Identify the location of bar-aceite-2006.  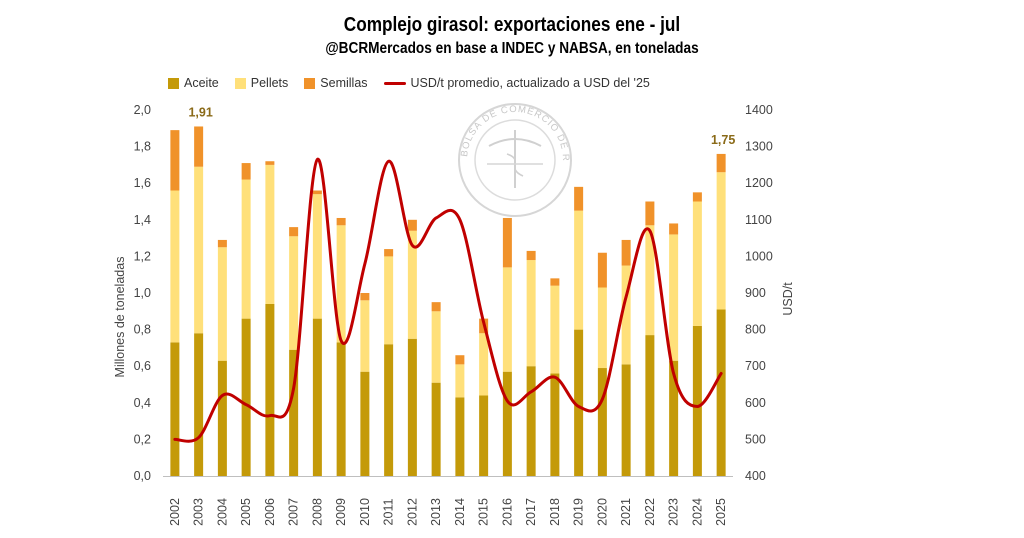
(270, 389).